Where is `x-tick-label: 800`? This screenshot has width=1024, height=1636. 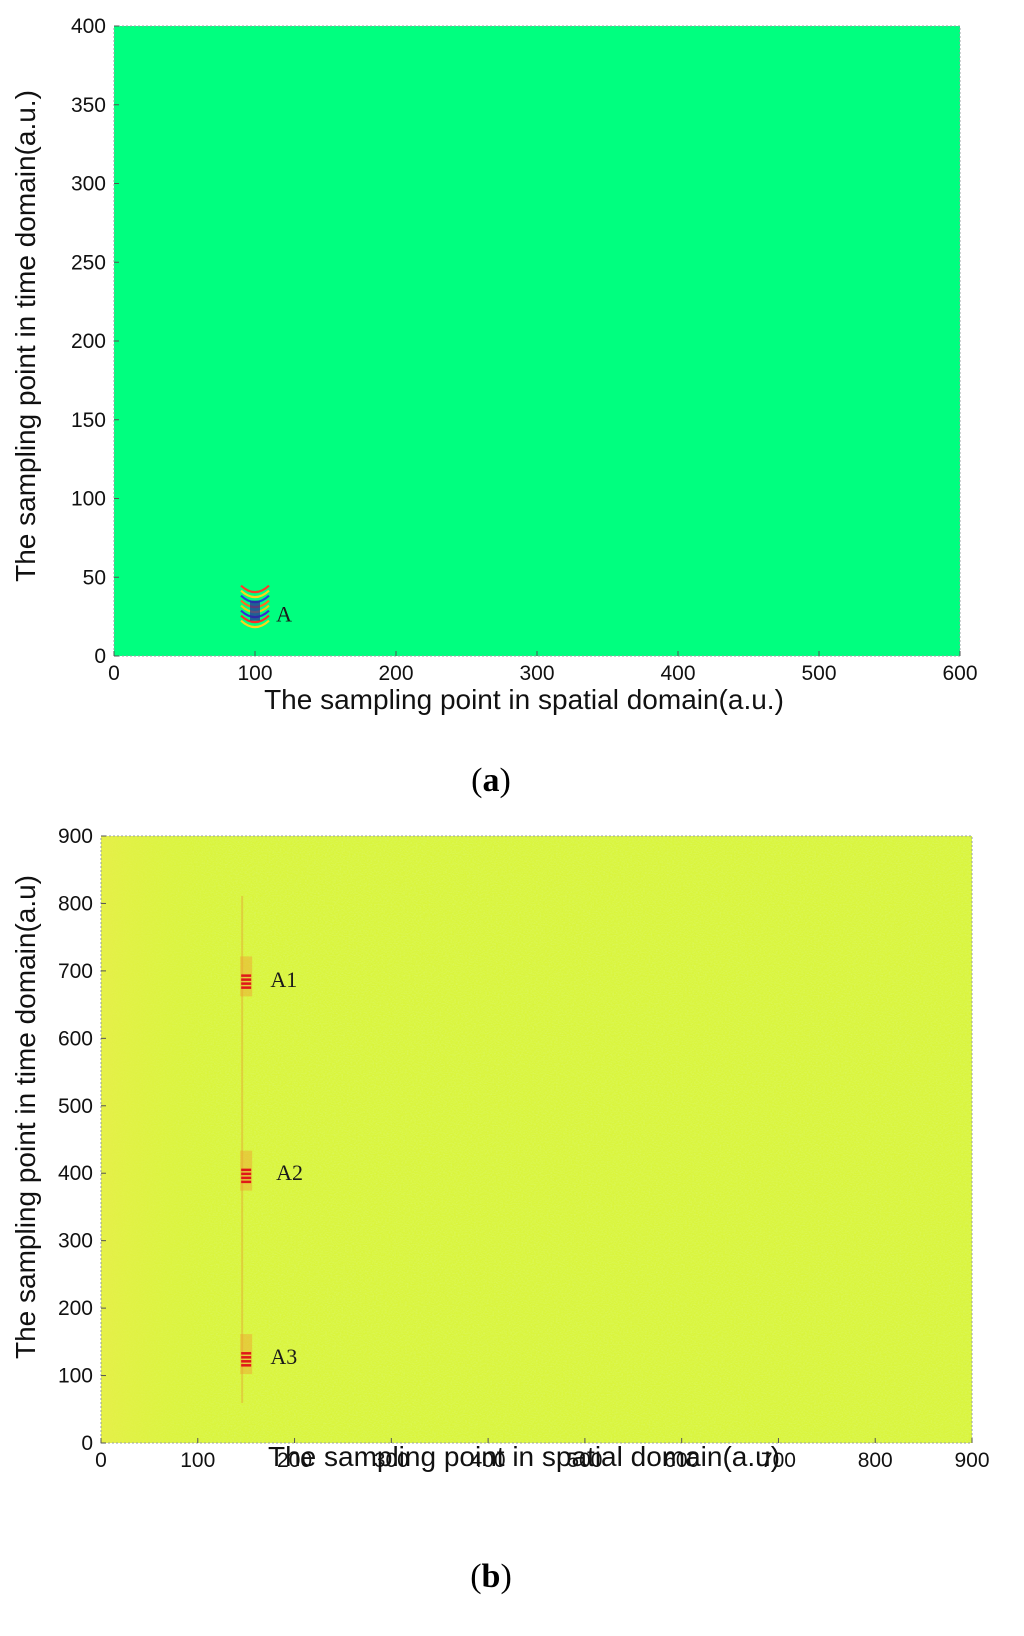 x-tick-label: 800 is located at coordinates (875, 1460).